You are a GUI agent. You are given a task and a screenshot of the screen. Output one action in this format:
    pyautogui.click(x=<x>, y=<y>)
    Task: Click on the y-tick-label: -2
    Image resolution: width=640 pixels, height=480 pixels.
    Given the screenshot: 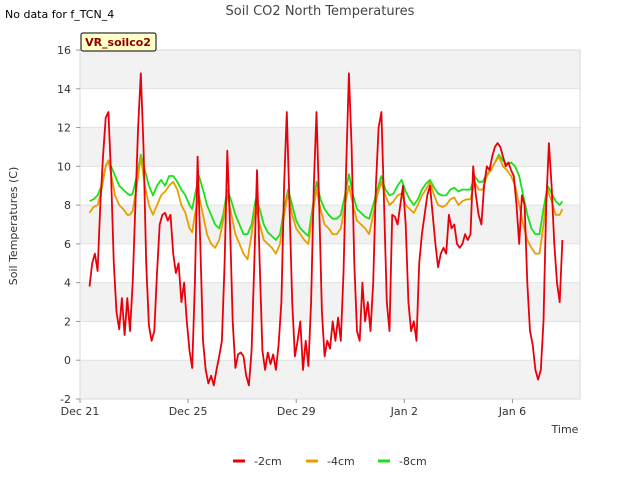 What is the action you would take?
    pyautogui.click(x=65, y=399)
    